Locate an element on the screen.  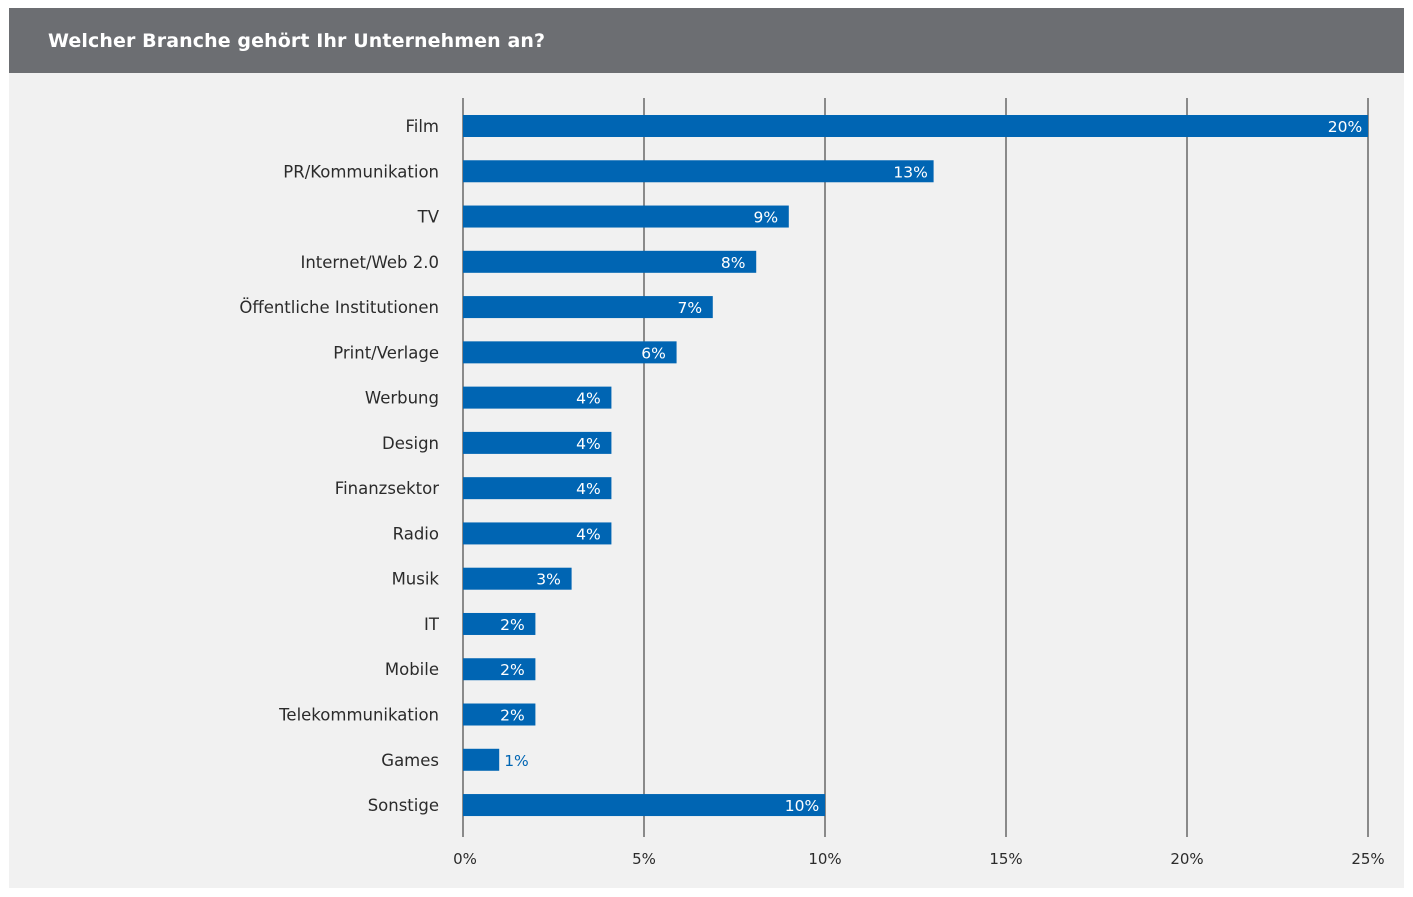
category-label: Film is located at coordinates (422, 126).